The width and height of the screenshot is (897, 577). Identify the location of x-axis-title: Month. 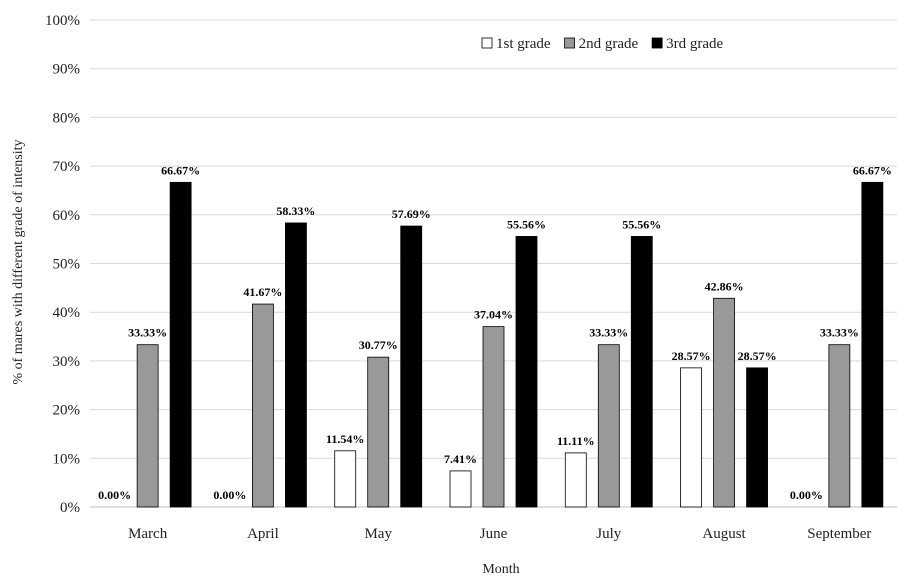
(500, 569).